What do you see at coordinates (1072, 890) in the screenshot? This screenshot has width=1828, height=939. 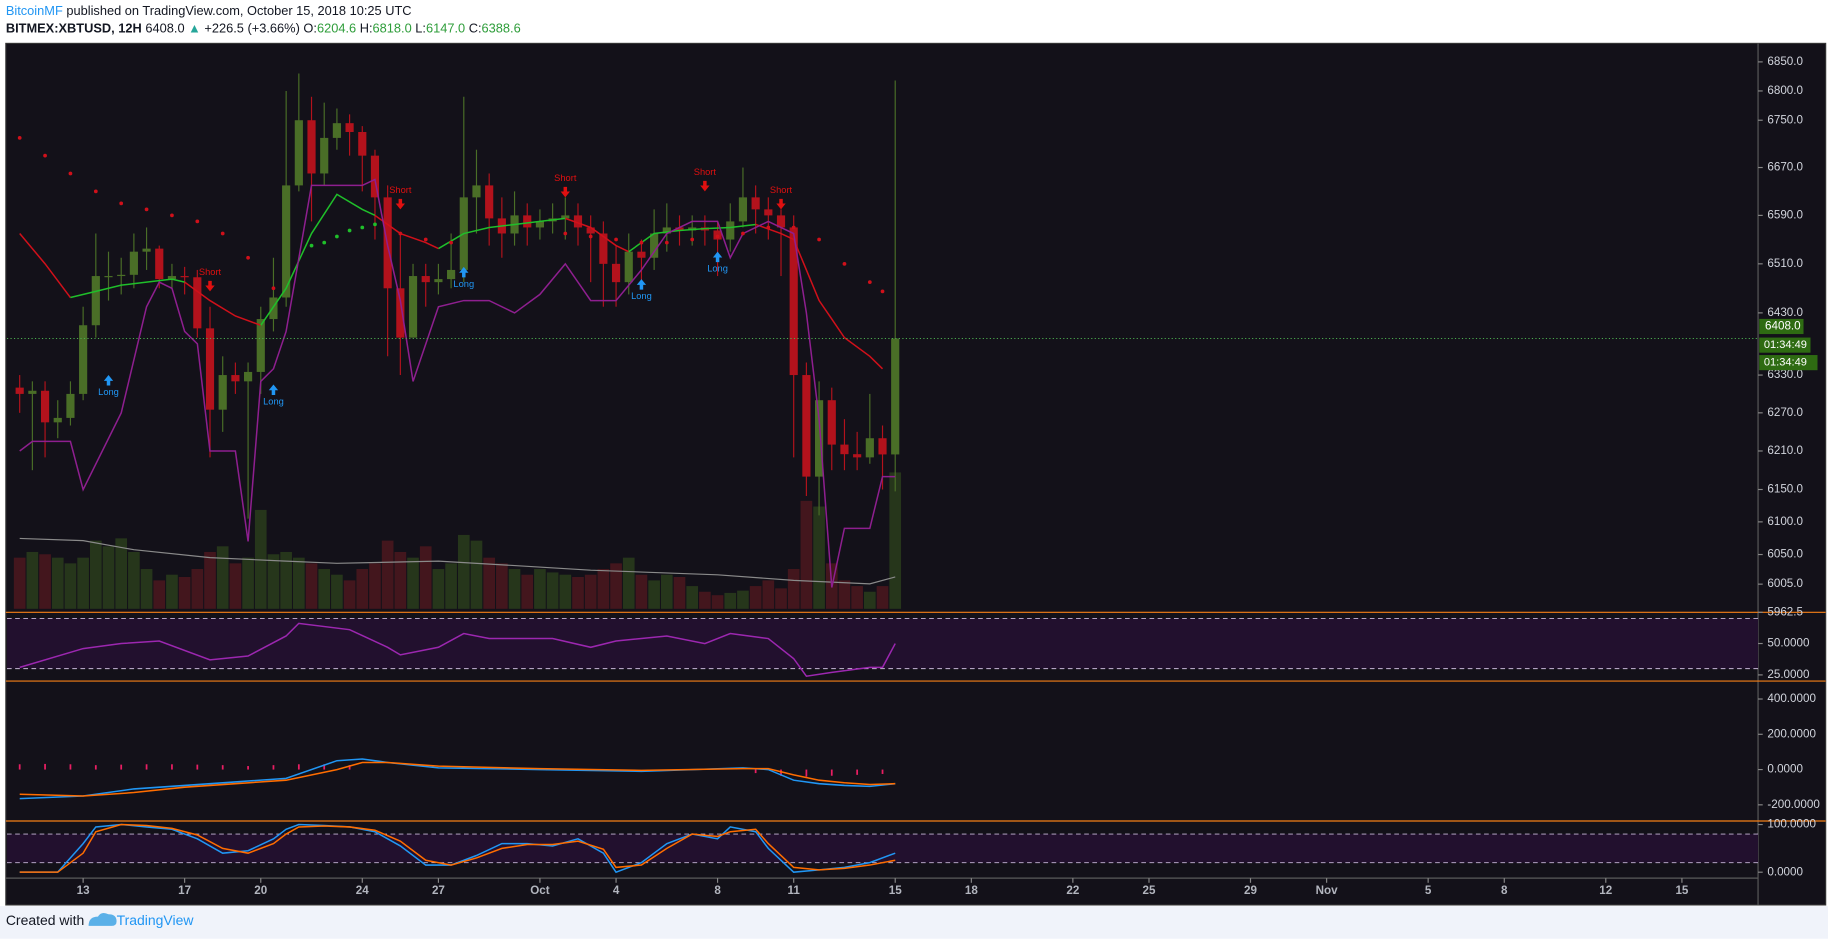 I see `x-tick-label: 22` at bounding box center [1072, 890].